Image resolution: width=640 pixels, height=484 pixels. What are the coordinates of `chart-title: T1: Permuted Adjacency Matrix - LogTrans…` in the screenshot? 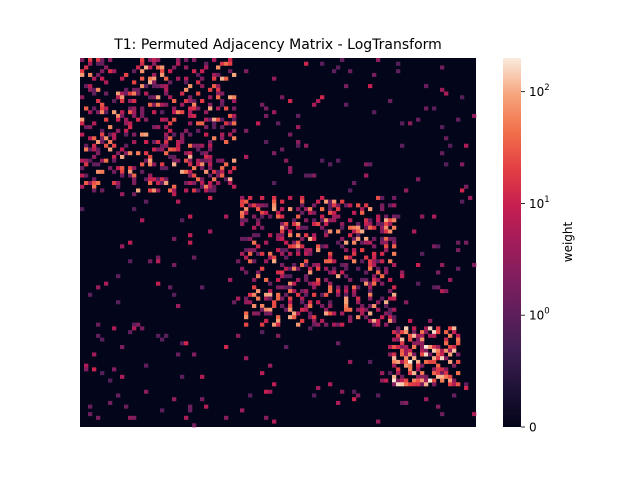 It's located at (277, 45).